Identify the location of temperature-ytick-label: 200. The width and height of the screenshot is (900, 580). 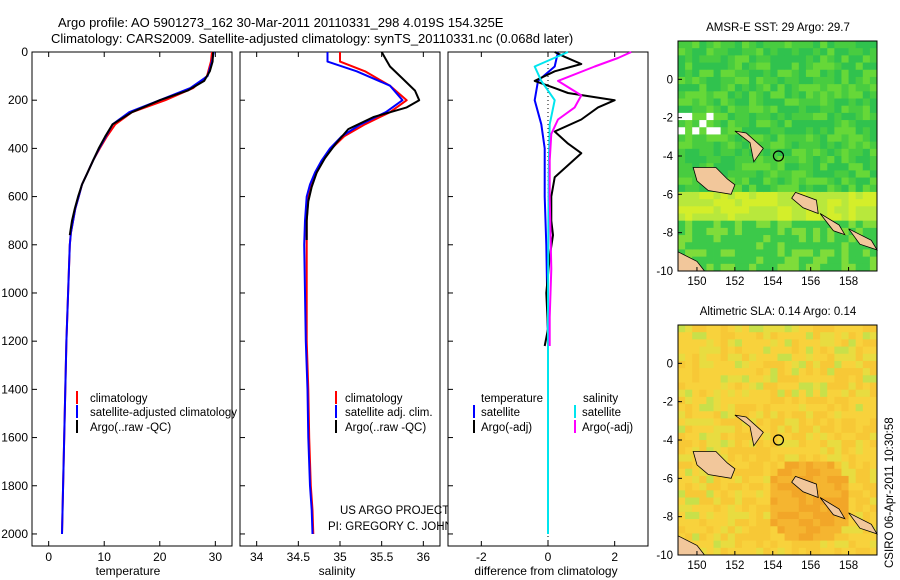
(18, 100).